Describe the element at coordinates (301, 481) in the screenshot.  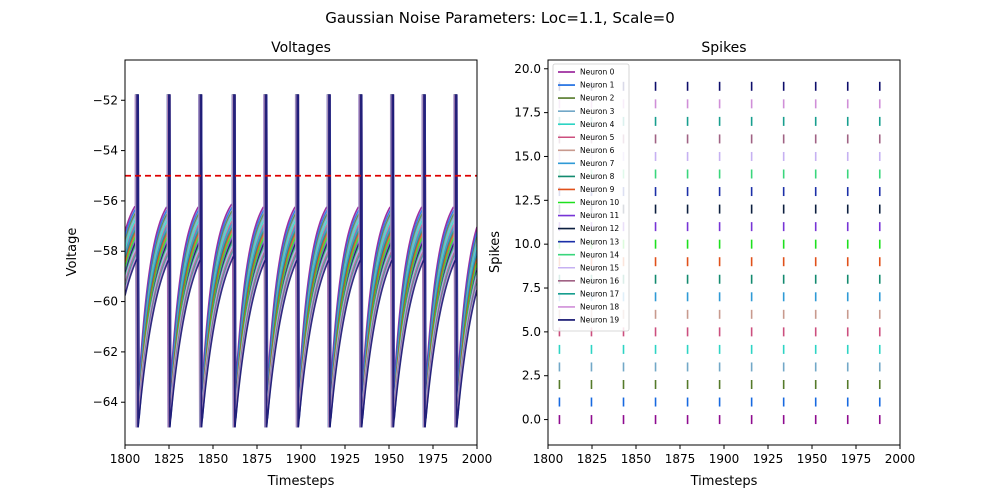
I see `voltages-x-label: Timesteps` at that location.